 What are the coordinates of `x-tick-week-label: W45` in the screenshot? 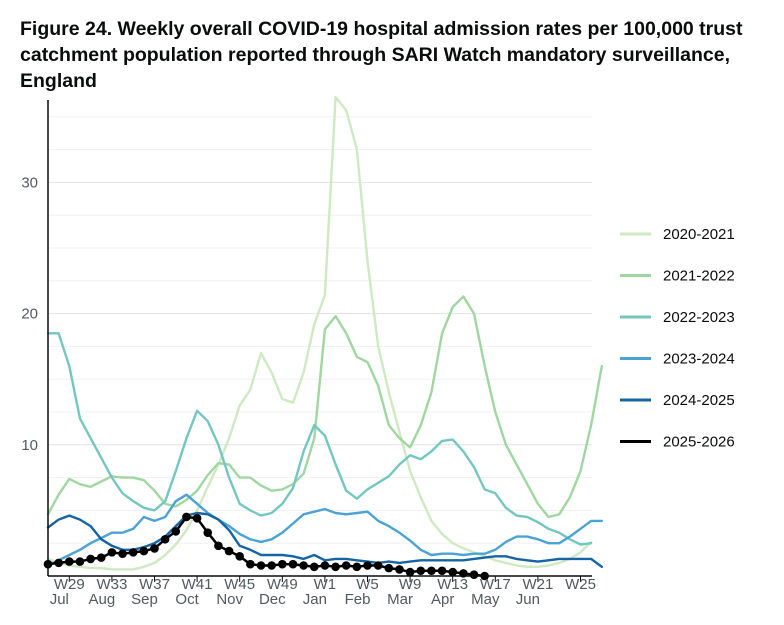 It's located at (239, 584).